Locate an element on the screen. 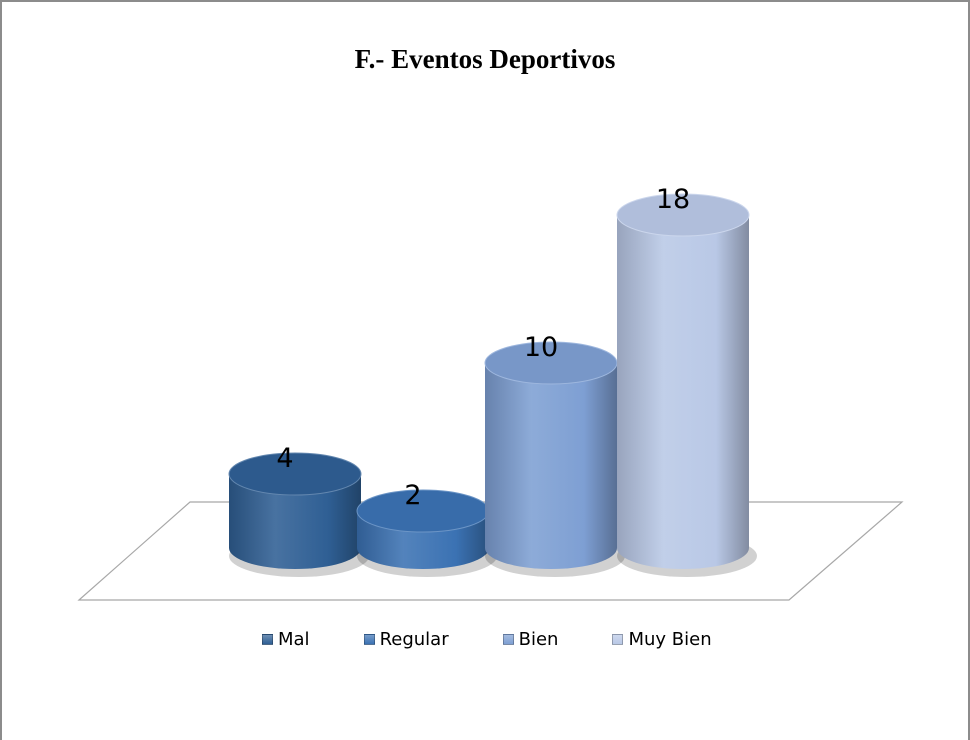  legend-item-mal: Mal is located at coordinates (286, 639).